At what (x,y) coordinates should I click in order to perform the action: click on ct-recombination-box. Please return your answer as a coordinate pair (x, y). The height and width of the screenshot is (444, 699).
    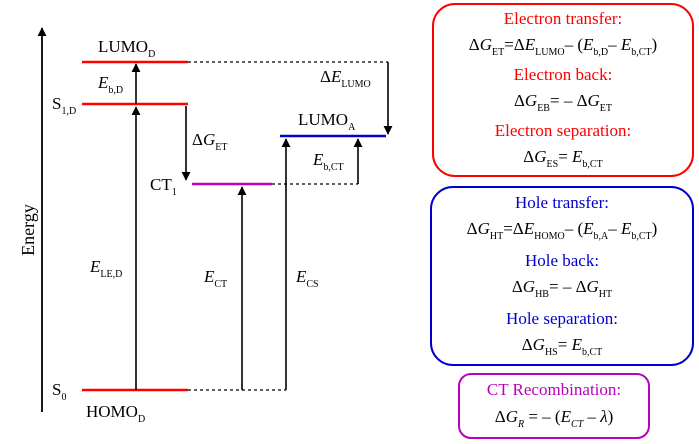
    Looking at the image, I should click on (554, 406).